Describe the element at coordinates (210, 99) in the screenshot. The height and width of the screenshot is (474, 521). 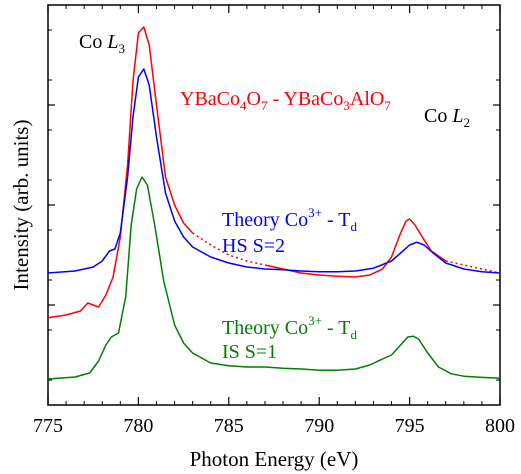
I see `exp-part-0: YBaCo` at that location.